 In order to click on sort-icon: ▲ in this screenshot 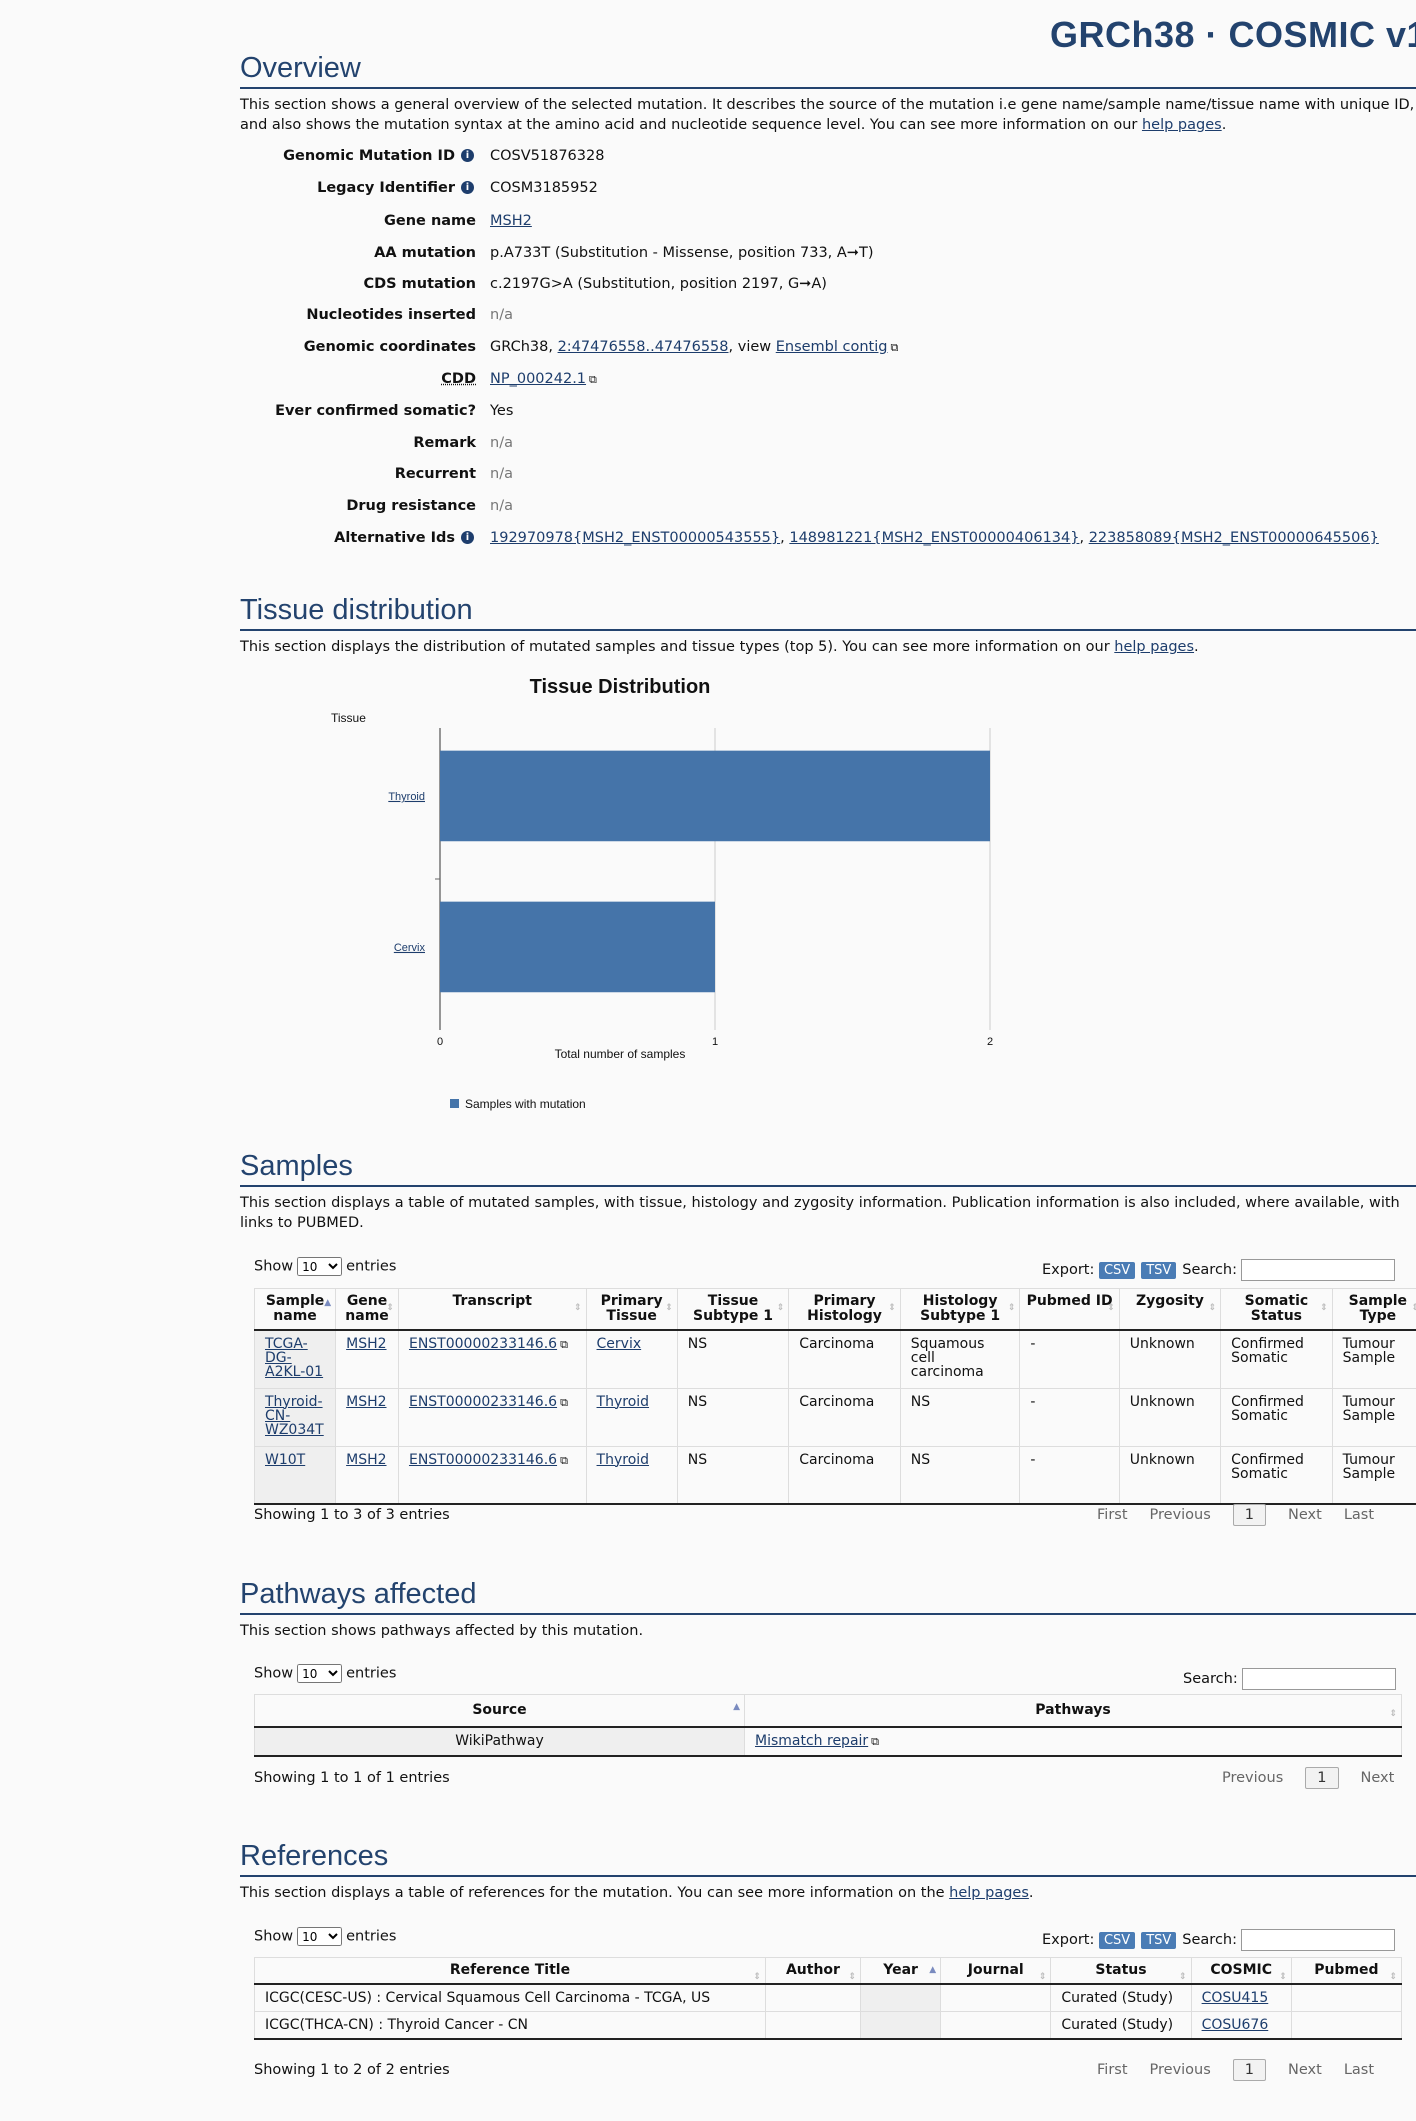, I will do `click(328, 1303)`.